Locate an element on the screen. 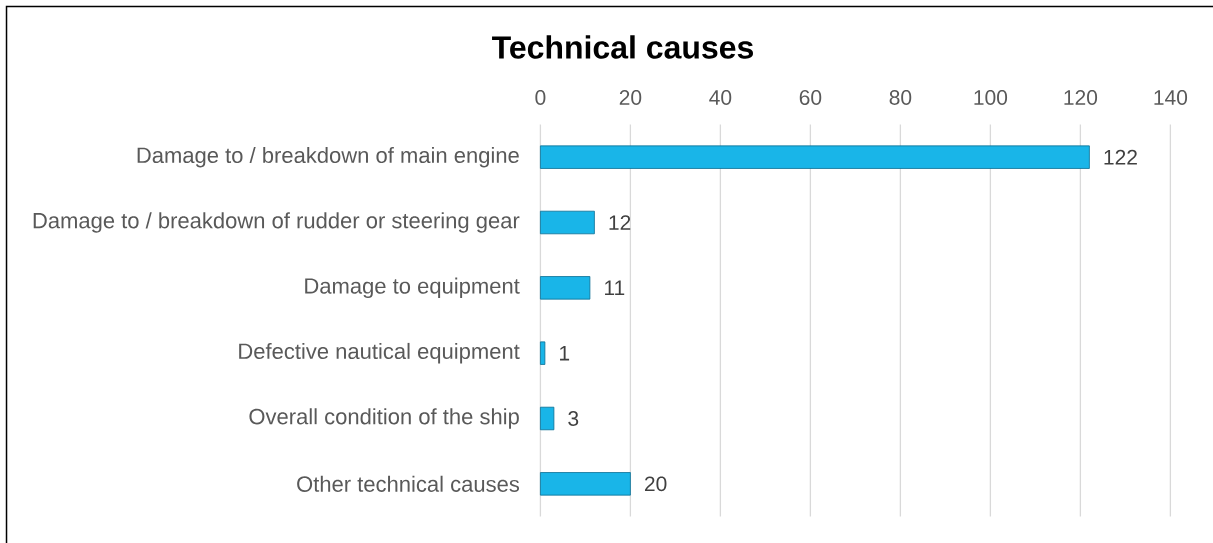 The image size is (1213, 543). y-tick-label: Damage to / breakdown of rudder or steering gear is located at coordinates (276, 222).